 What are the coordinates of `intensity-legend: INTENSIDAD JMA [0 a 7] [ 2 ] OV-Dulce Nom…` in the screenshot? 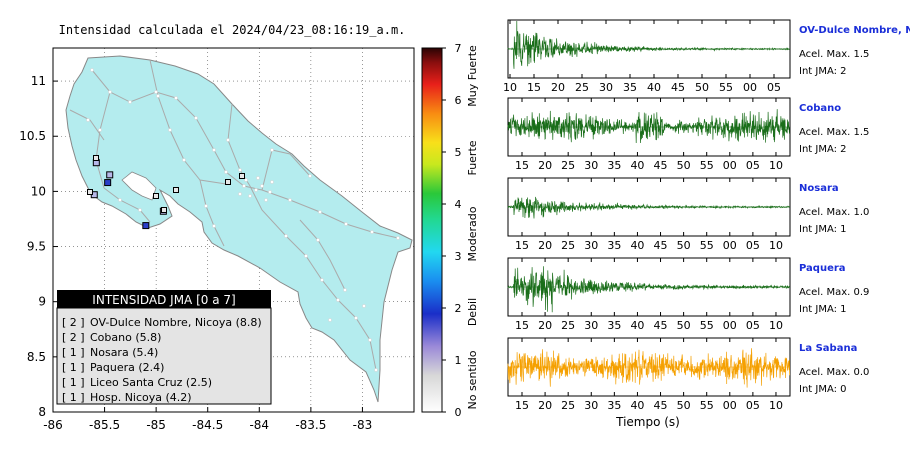 It's located at (164, 347).